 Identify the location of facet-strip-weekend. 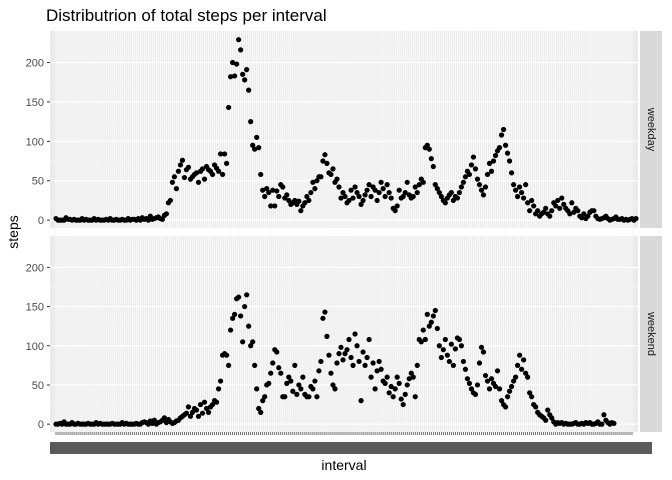
(651, 334).